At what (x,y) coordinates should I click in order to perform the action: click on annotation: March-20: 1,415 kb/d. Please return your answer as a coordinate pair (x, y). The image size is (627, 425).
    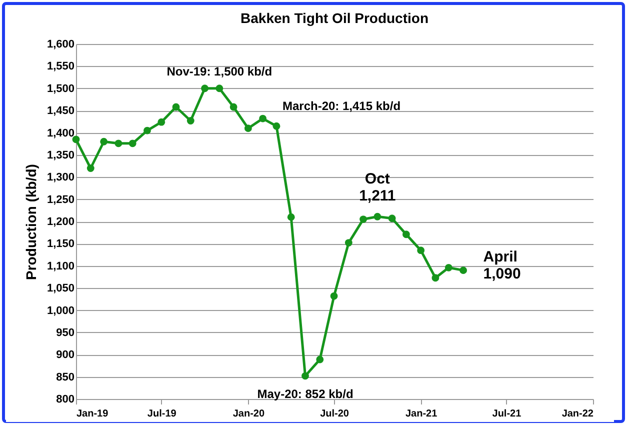
    Looking at the image, I should click on (341, 106).